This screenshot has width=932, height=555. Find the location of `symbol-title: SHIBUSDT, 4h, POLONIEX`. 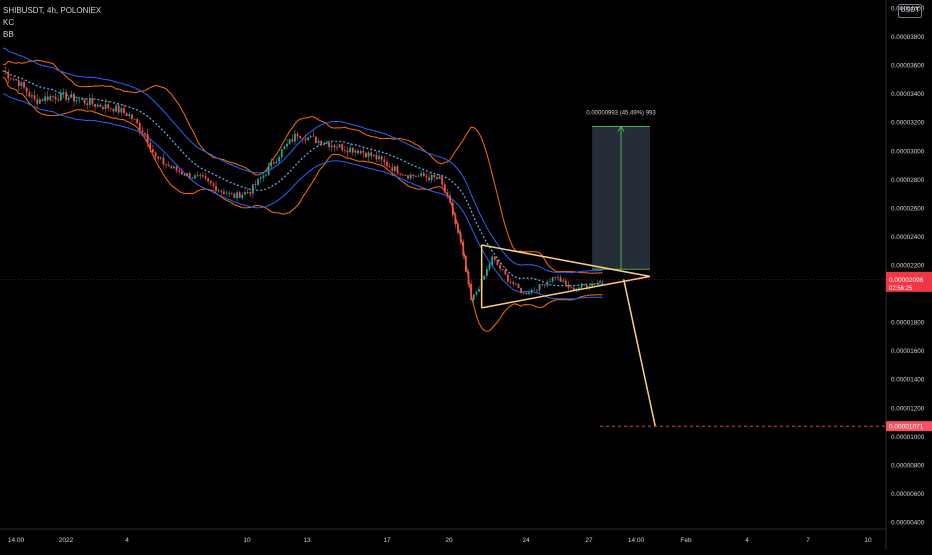

symbol-title: SHIBUSDT, 4h, POLONIEX is located at coordinates (52, 10).